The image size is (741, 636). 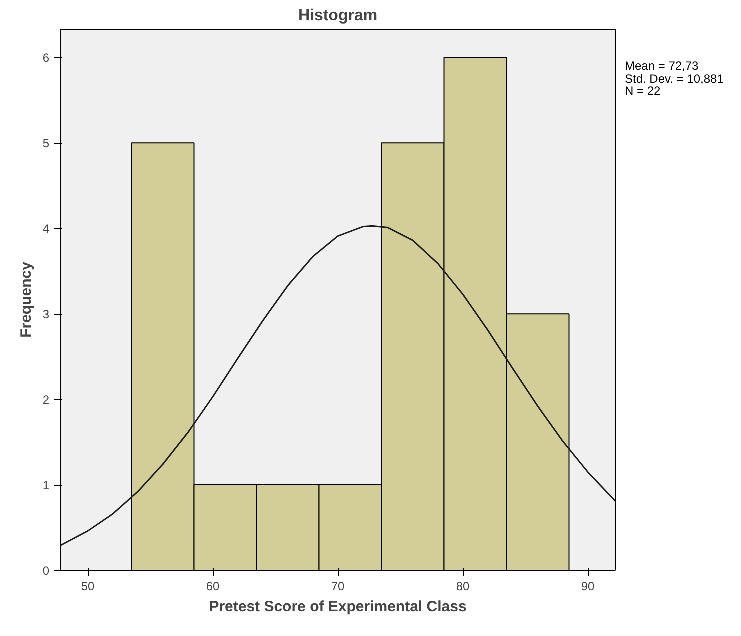 I want to click on chart-title: Histogram, so click(x=338, y=16).